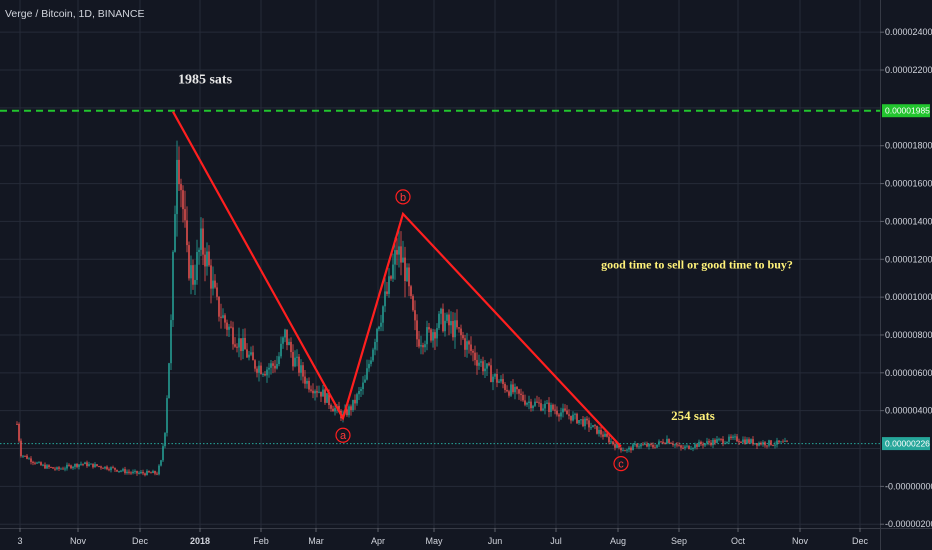  I want to click on y-tick-label: -0.00000000, so click(908, 486).